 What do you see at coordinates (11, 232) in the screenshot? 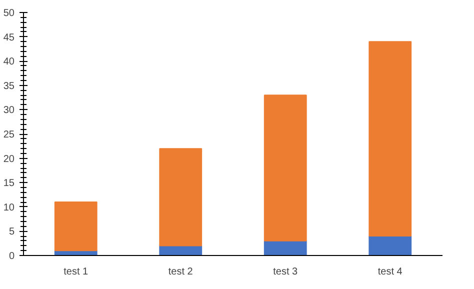
I see `y-tick-label: 5` at bounding box center [11, 232].